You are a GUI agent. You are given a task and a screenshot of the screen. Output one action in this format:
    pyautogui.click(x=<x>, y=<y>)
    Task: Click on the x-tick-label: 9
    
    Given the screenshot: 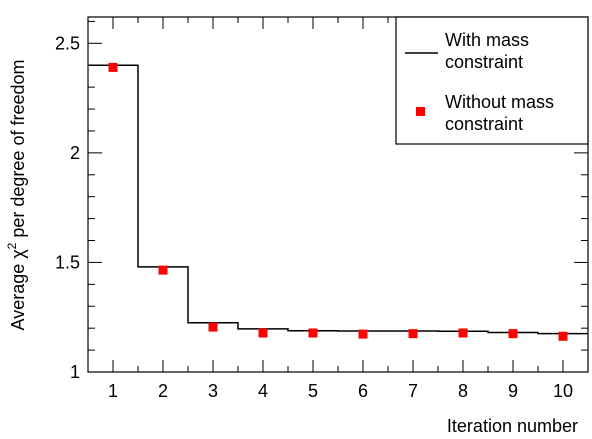 What is the action you would take?
    pyautogui.click(x=513, y=391)
    